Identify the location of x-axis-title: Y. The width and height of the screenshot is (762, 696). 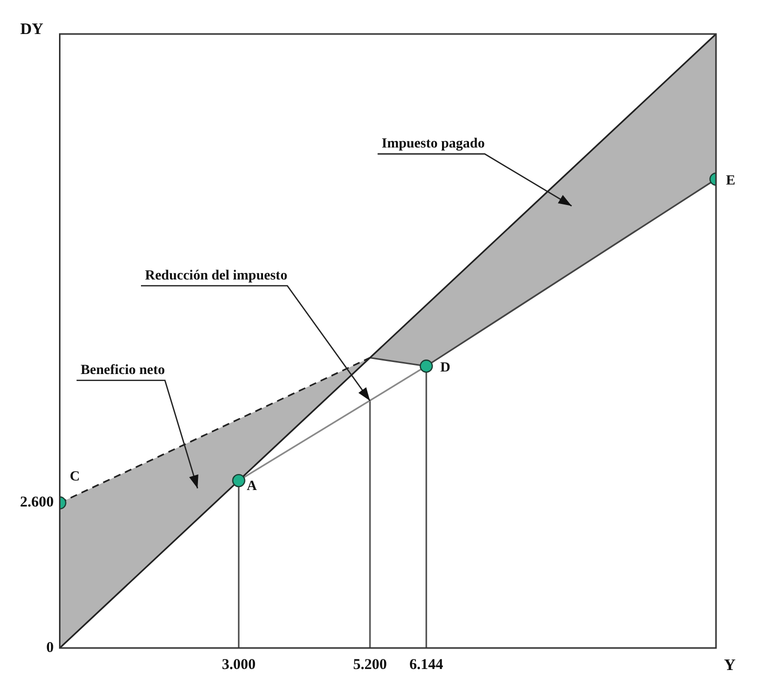
(730, 665).